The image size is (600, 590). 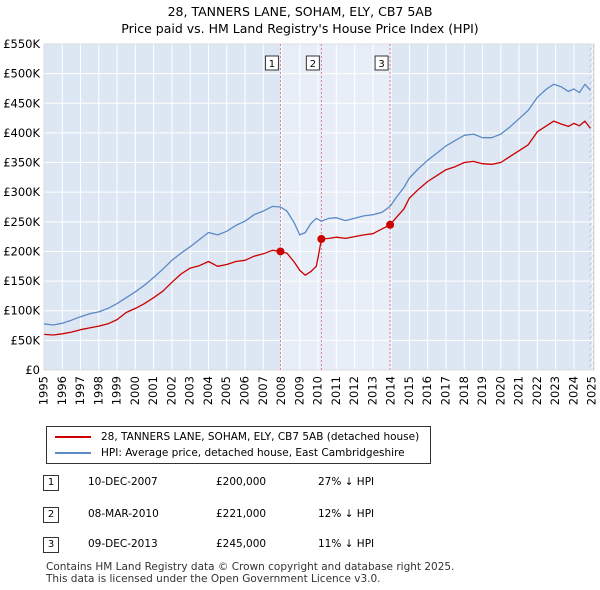 I want to click on sale-date: 08-MAR-2010, so click(x=123, y=514).